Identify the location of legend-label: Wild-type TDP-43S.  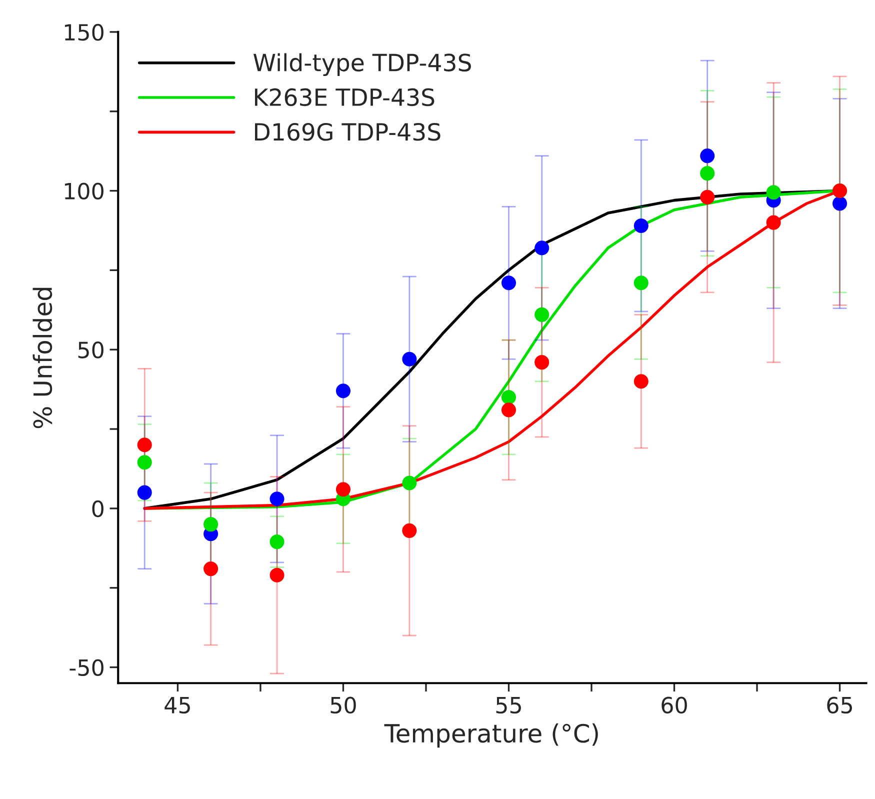
(362, 64).